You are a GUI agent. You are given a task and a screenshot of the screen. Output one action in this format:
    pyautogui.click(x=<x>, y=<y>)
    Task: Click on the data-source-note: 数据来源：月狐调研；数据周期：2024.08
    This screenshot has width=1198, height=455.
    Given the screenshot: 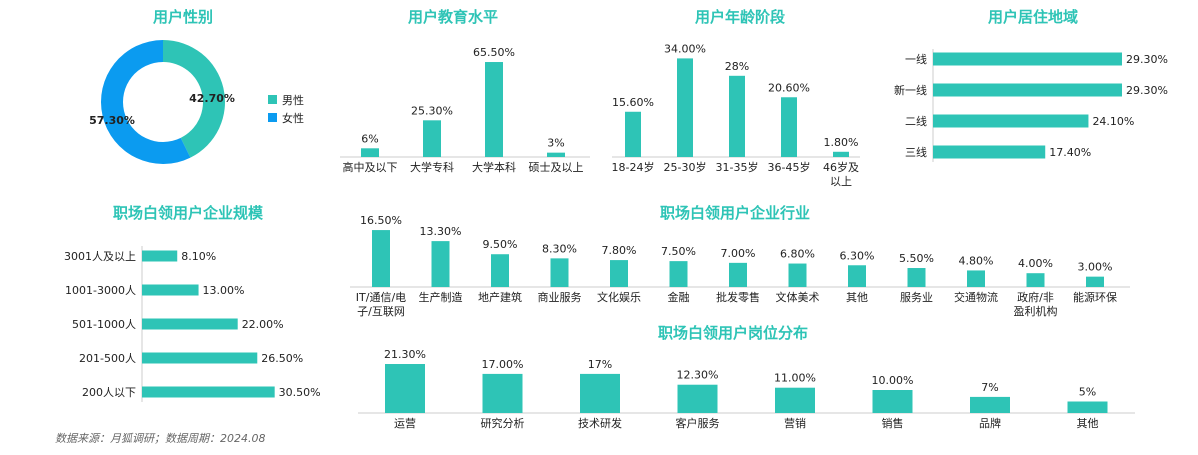 What is the action you would take?
    pyautogui.click(x=160, y=438)
    